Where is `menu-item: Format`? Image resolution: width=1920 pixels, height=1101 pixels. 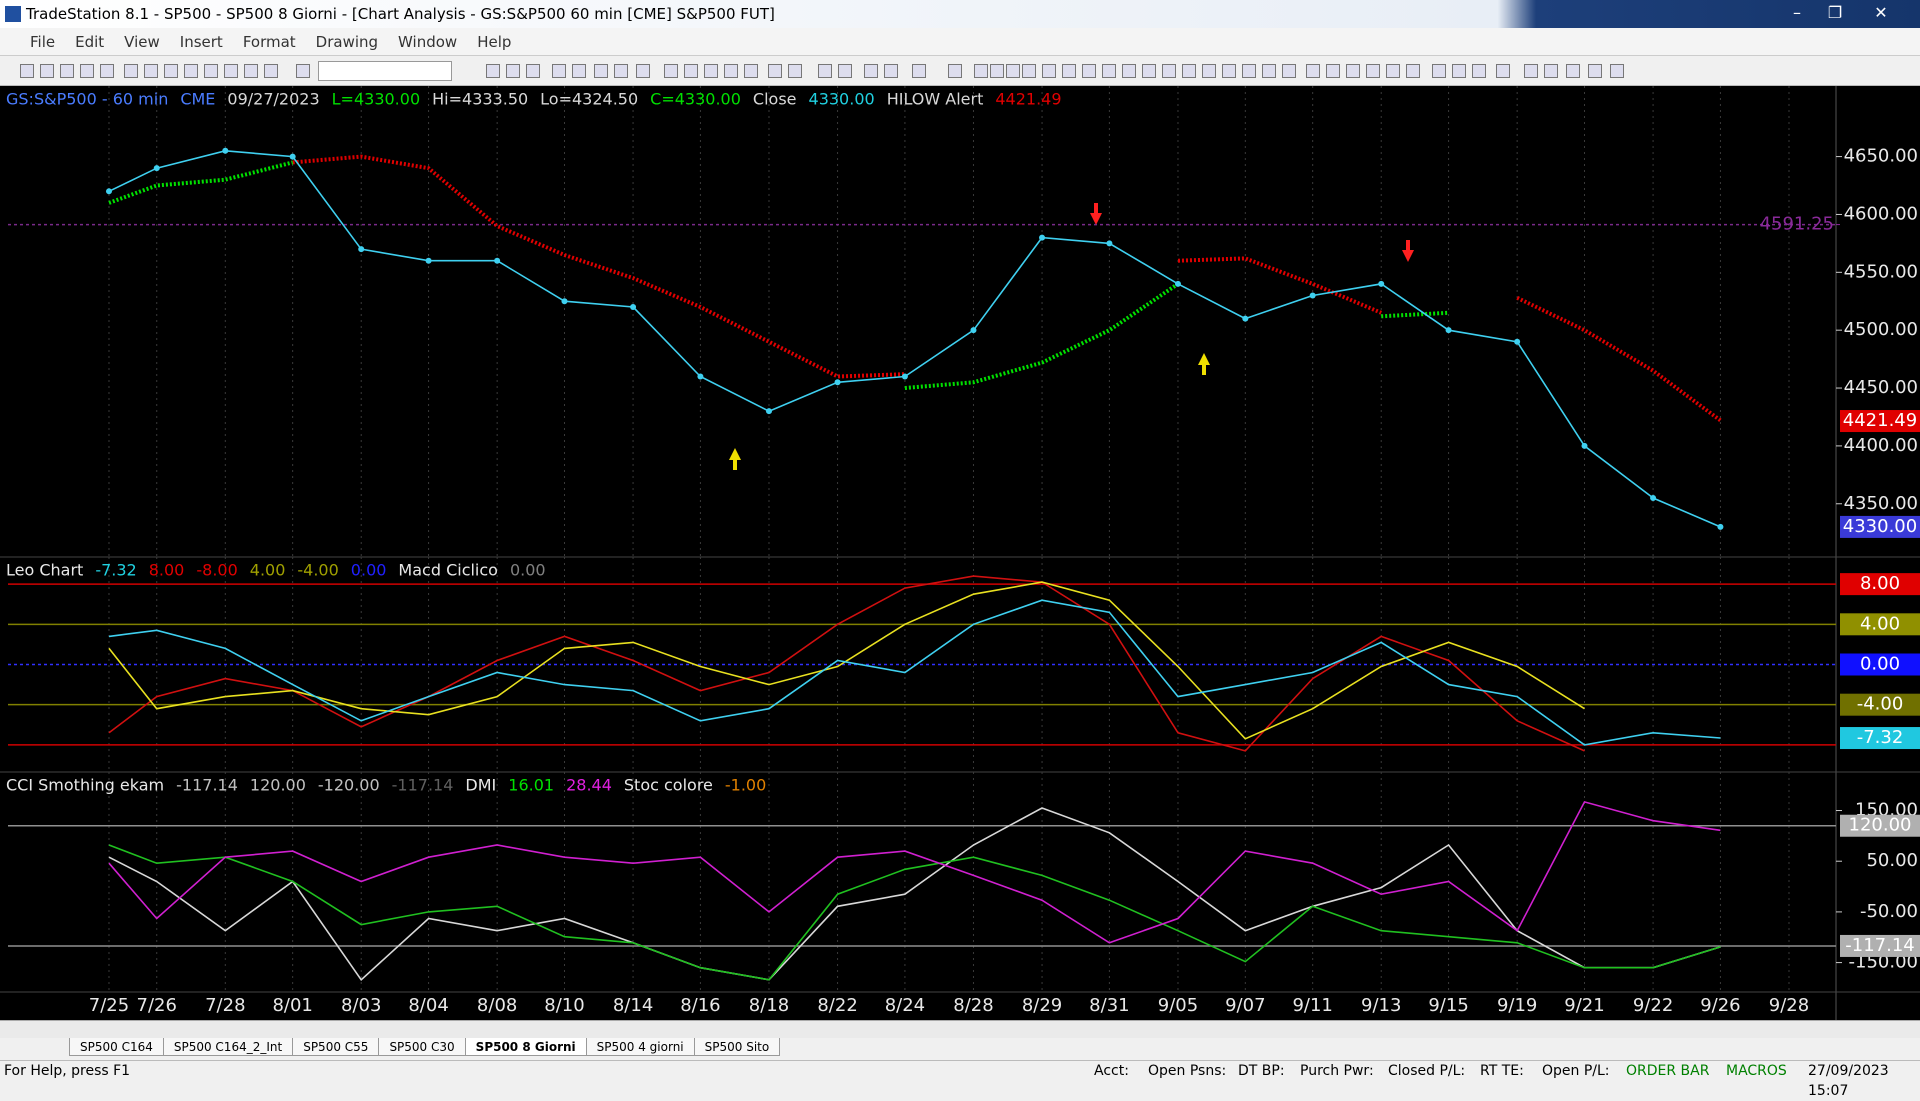
menu-item: Format is located at coordinates (269, 42).